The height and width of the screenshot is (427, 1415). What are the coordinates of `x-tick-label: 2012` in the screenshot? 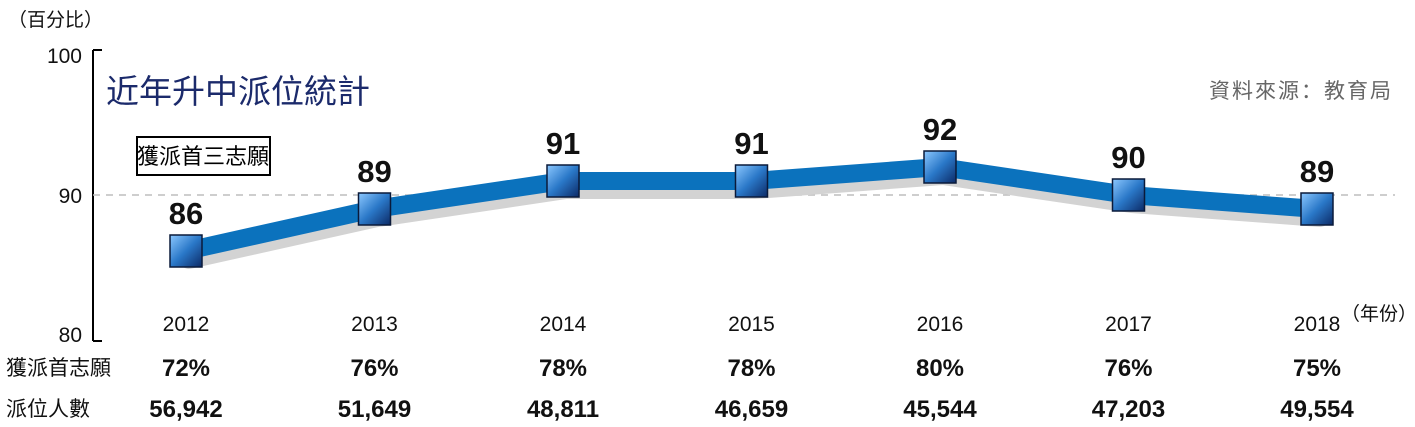 It's located at (186, 324).